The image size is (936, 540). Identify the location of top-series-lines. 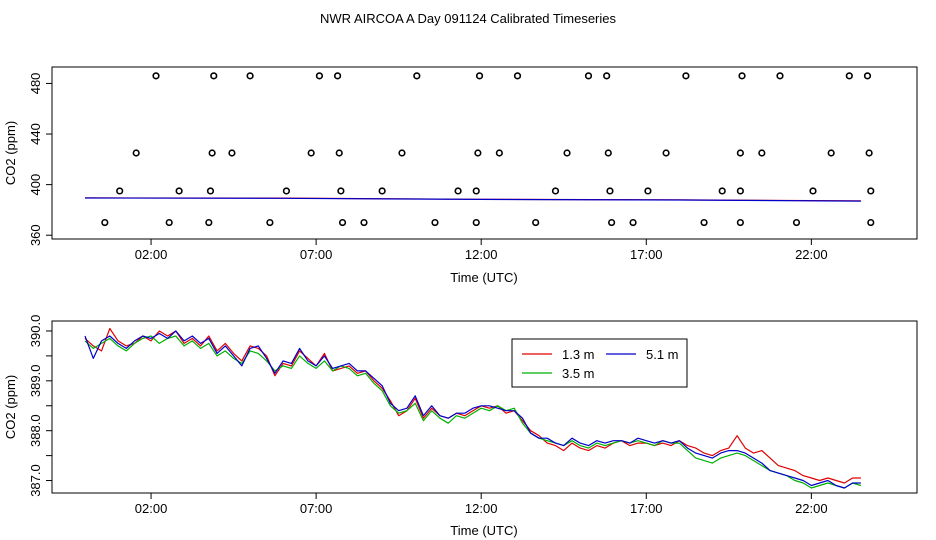
(472, 199).